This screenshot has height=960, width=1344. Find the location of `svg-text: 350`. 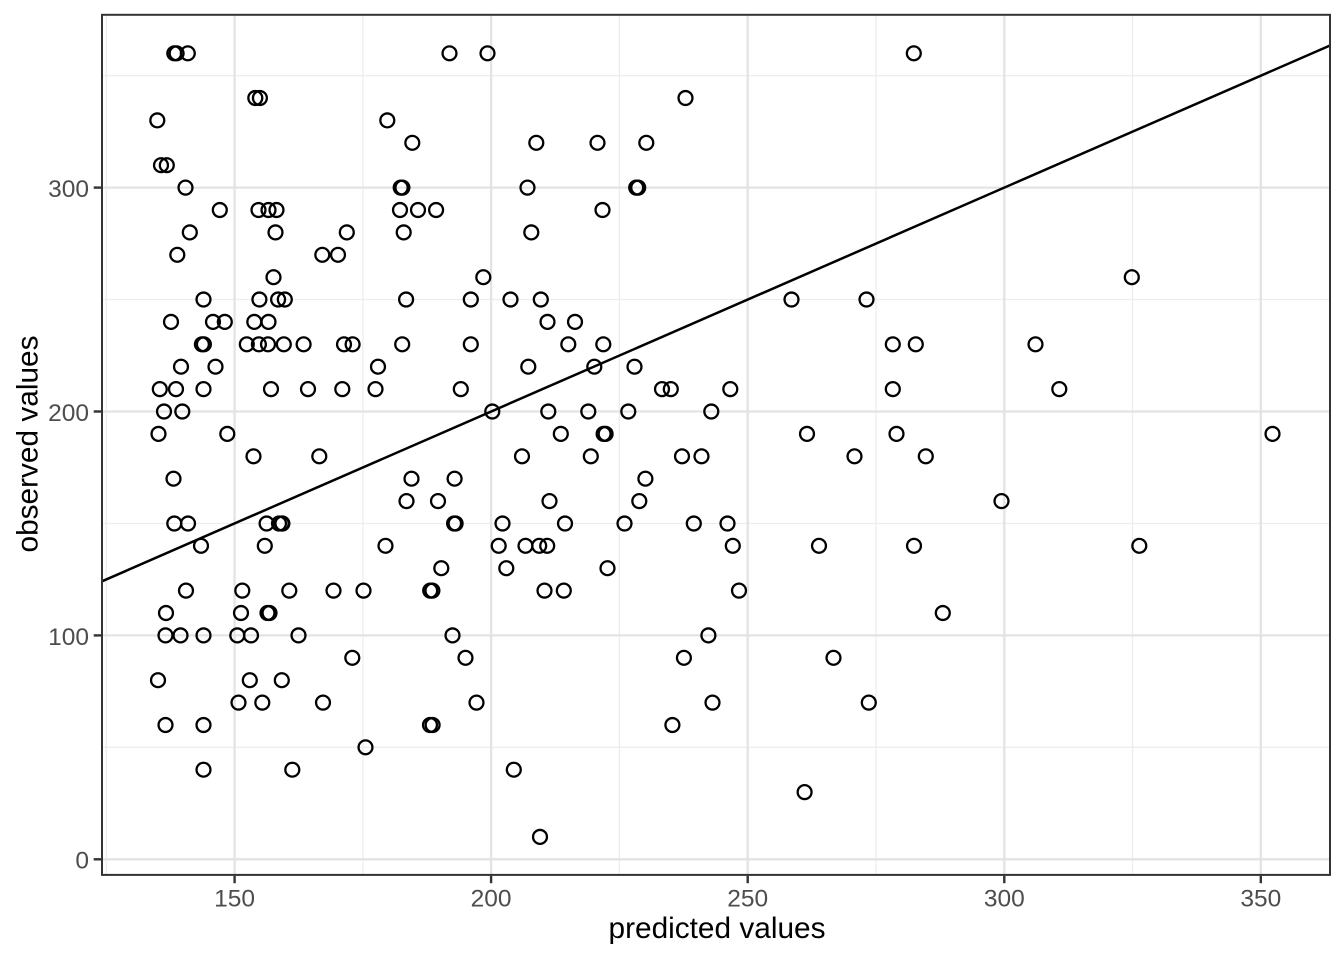

svg-text: 350 is located at coordinates (1260, 898).